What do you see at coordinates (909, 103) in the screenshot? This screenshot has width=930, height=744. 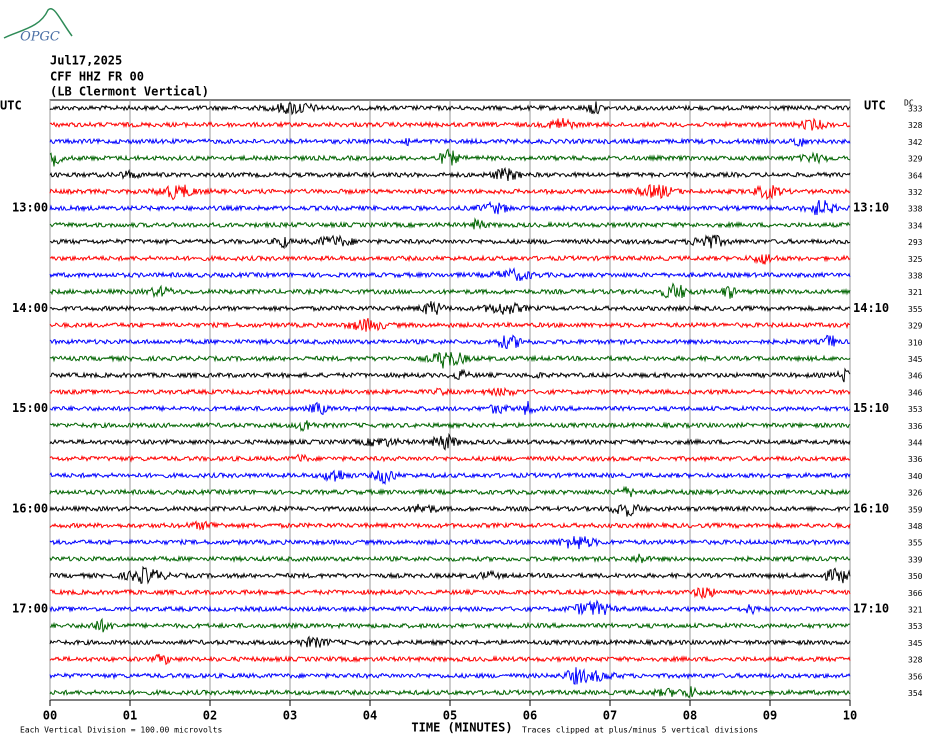 I see `dc-title: DC` at bounding box center [909, 103].